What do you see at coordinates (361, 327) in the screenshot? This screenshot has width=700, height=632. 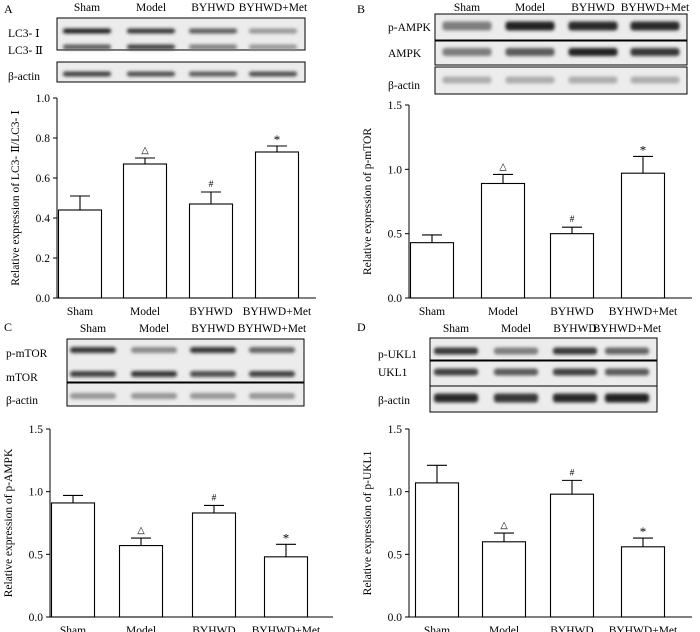 I see `panel-label: D` at bounding box center [361, 327].